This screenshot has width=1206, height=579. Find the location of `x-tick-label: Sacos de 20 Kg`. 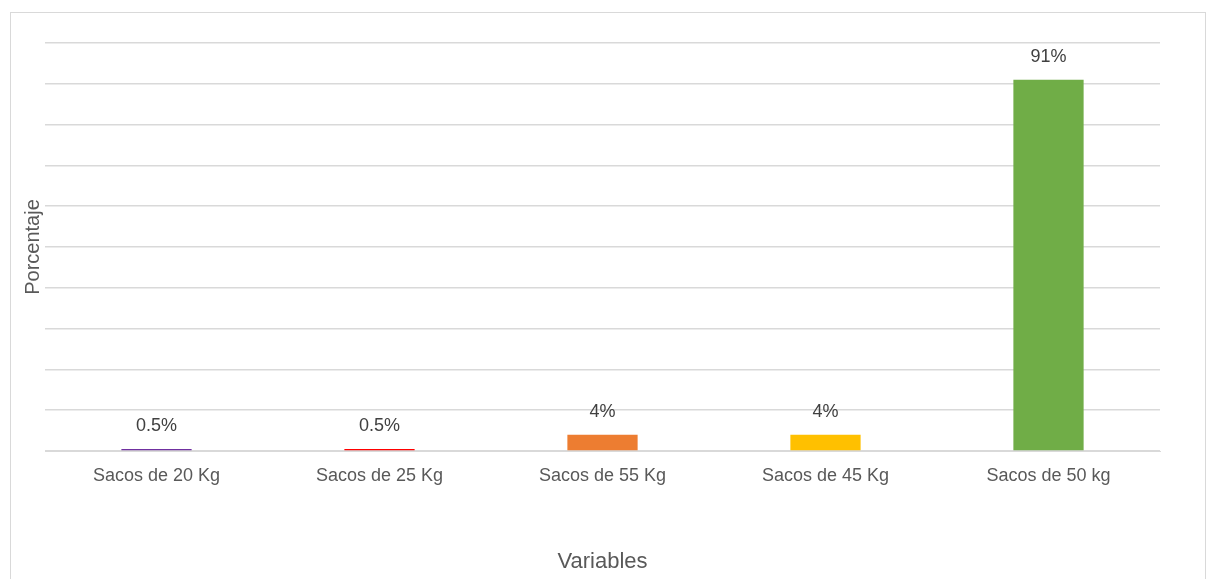

x-tick-label: Sacos de 20 Kg is located at coordinates (156, 474).